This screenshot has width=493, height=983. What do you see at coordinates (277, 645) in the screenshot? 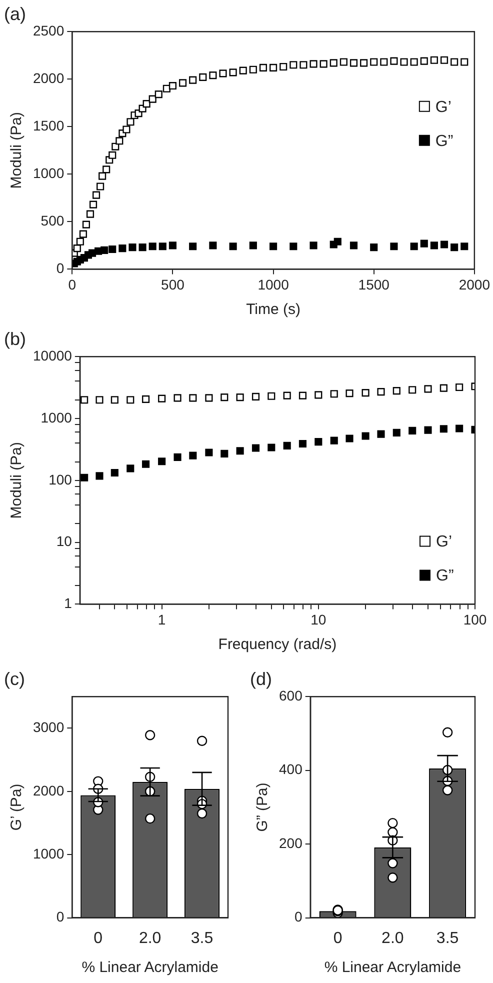
I see `x-axis-title: Frequency (rad/s)` at bounding box center [277, 645].